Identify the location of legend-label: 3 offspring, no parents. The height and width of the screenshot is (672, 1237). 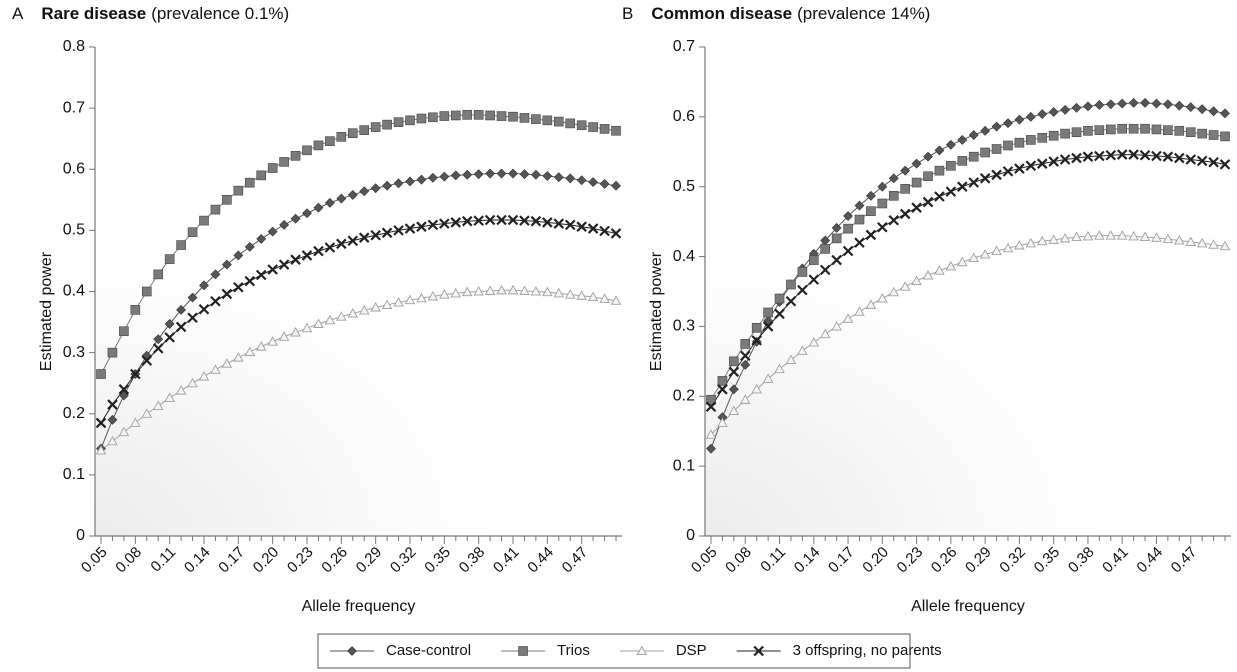
(867, 650).